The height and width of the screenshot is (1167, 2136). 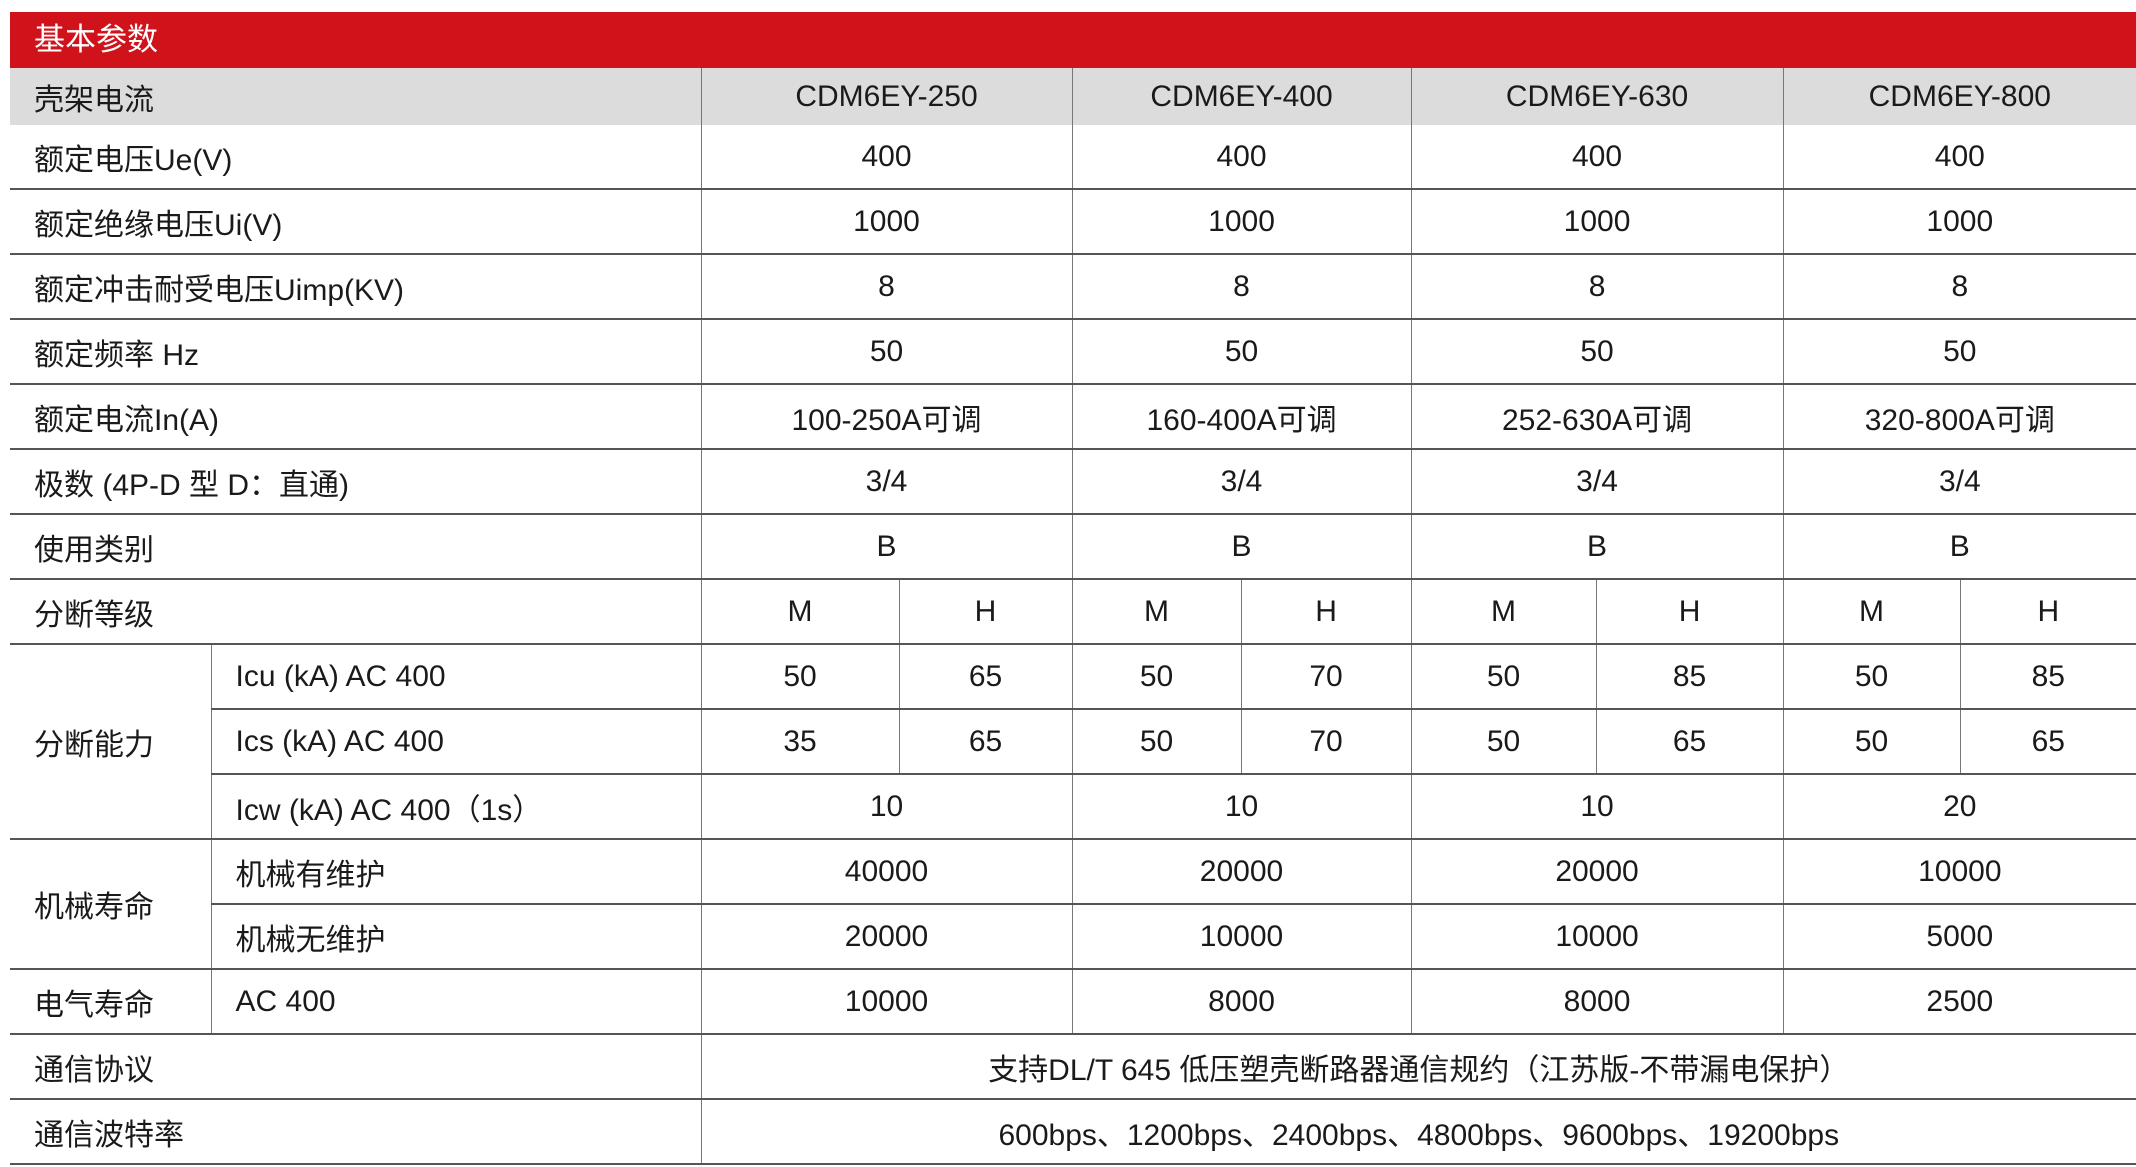 I want to click on table-row: 额定绝缘电压Ui(V) 1000 1000 1000 1000, so click(x=1073, y=222).